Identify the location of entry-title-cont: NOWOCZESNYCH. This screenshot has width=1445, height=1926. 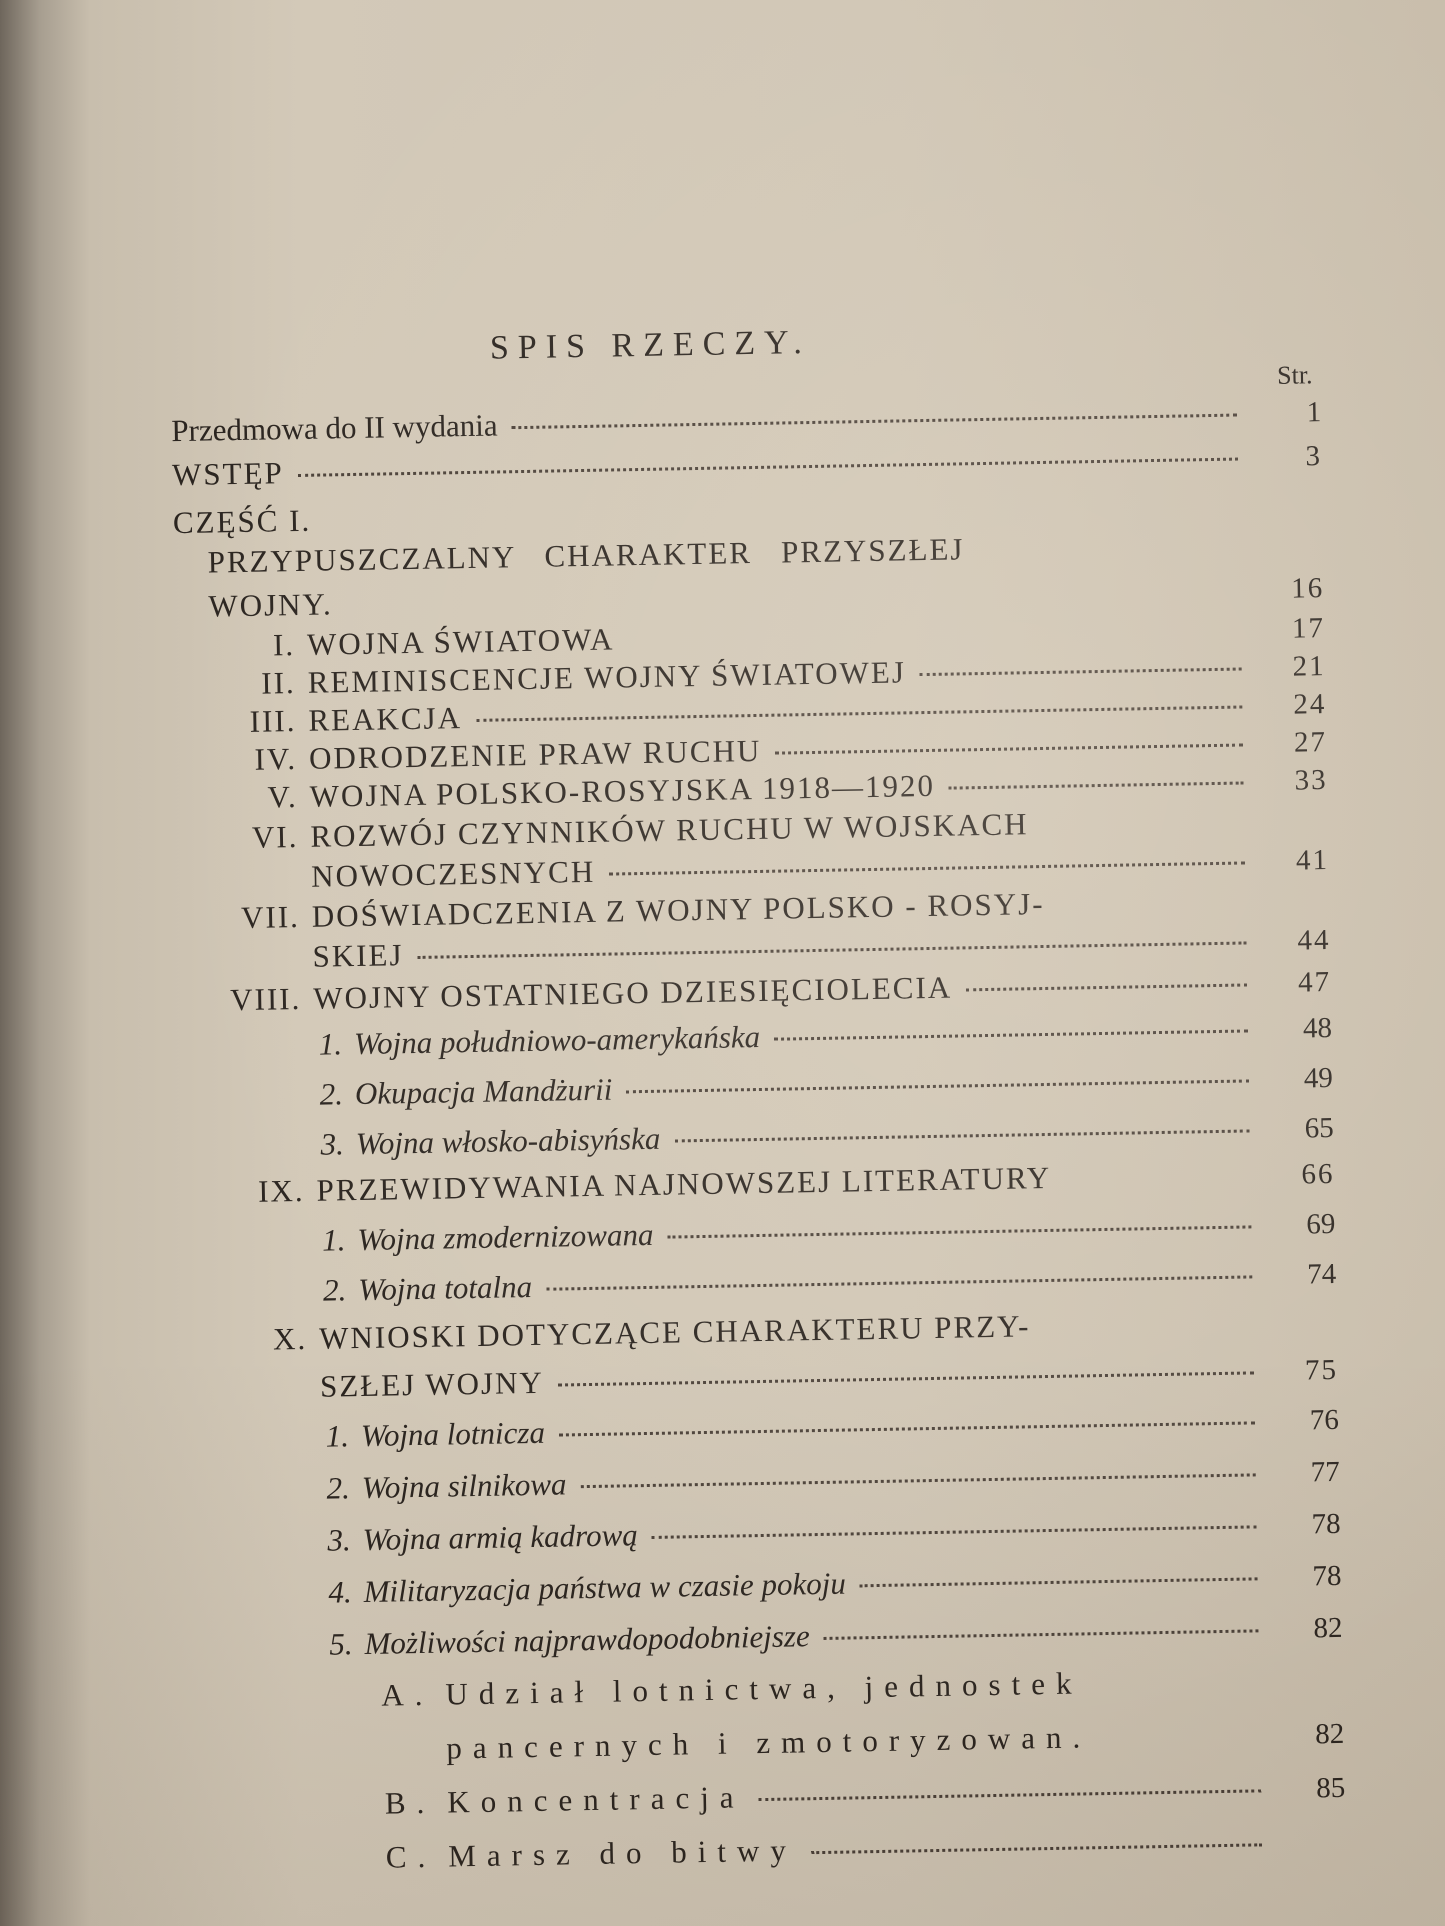
(453, 873).